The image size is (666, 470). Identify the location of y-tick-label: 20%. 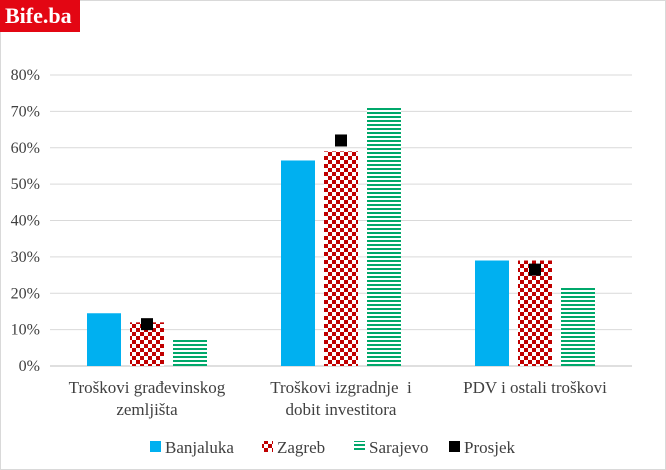
(25, 293).